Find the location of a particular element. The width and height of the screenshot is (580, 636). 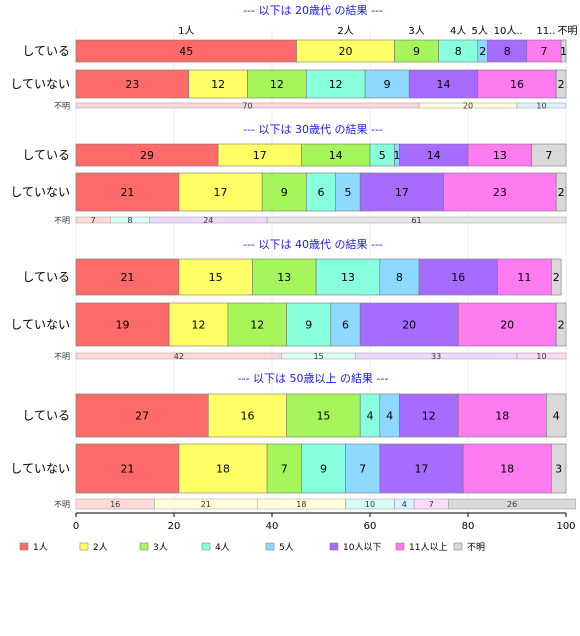

data-label: 18 is located at coordinates (223, 469).